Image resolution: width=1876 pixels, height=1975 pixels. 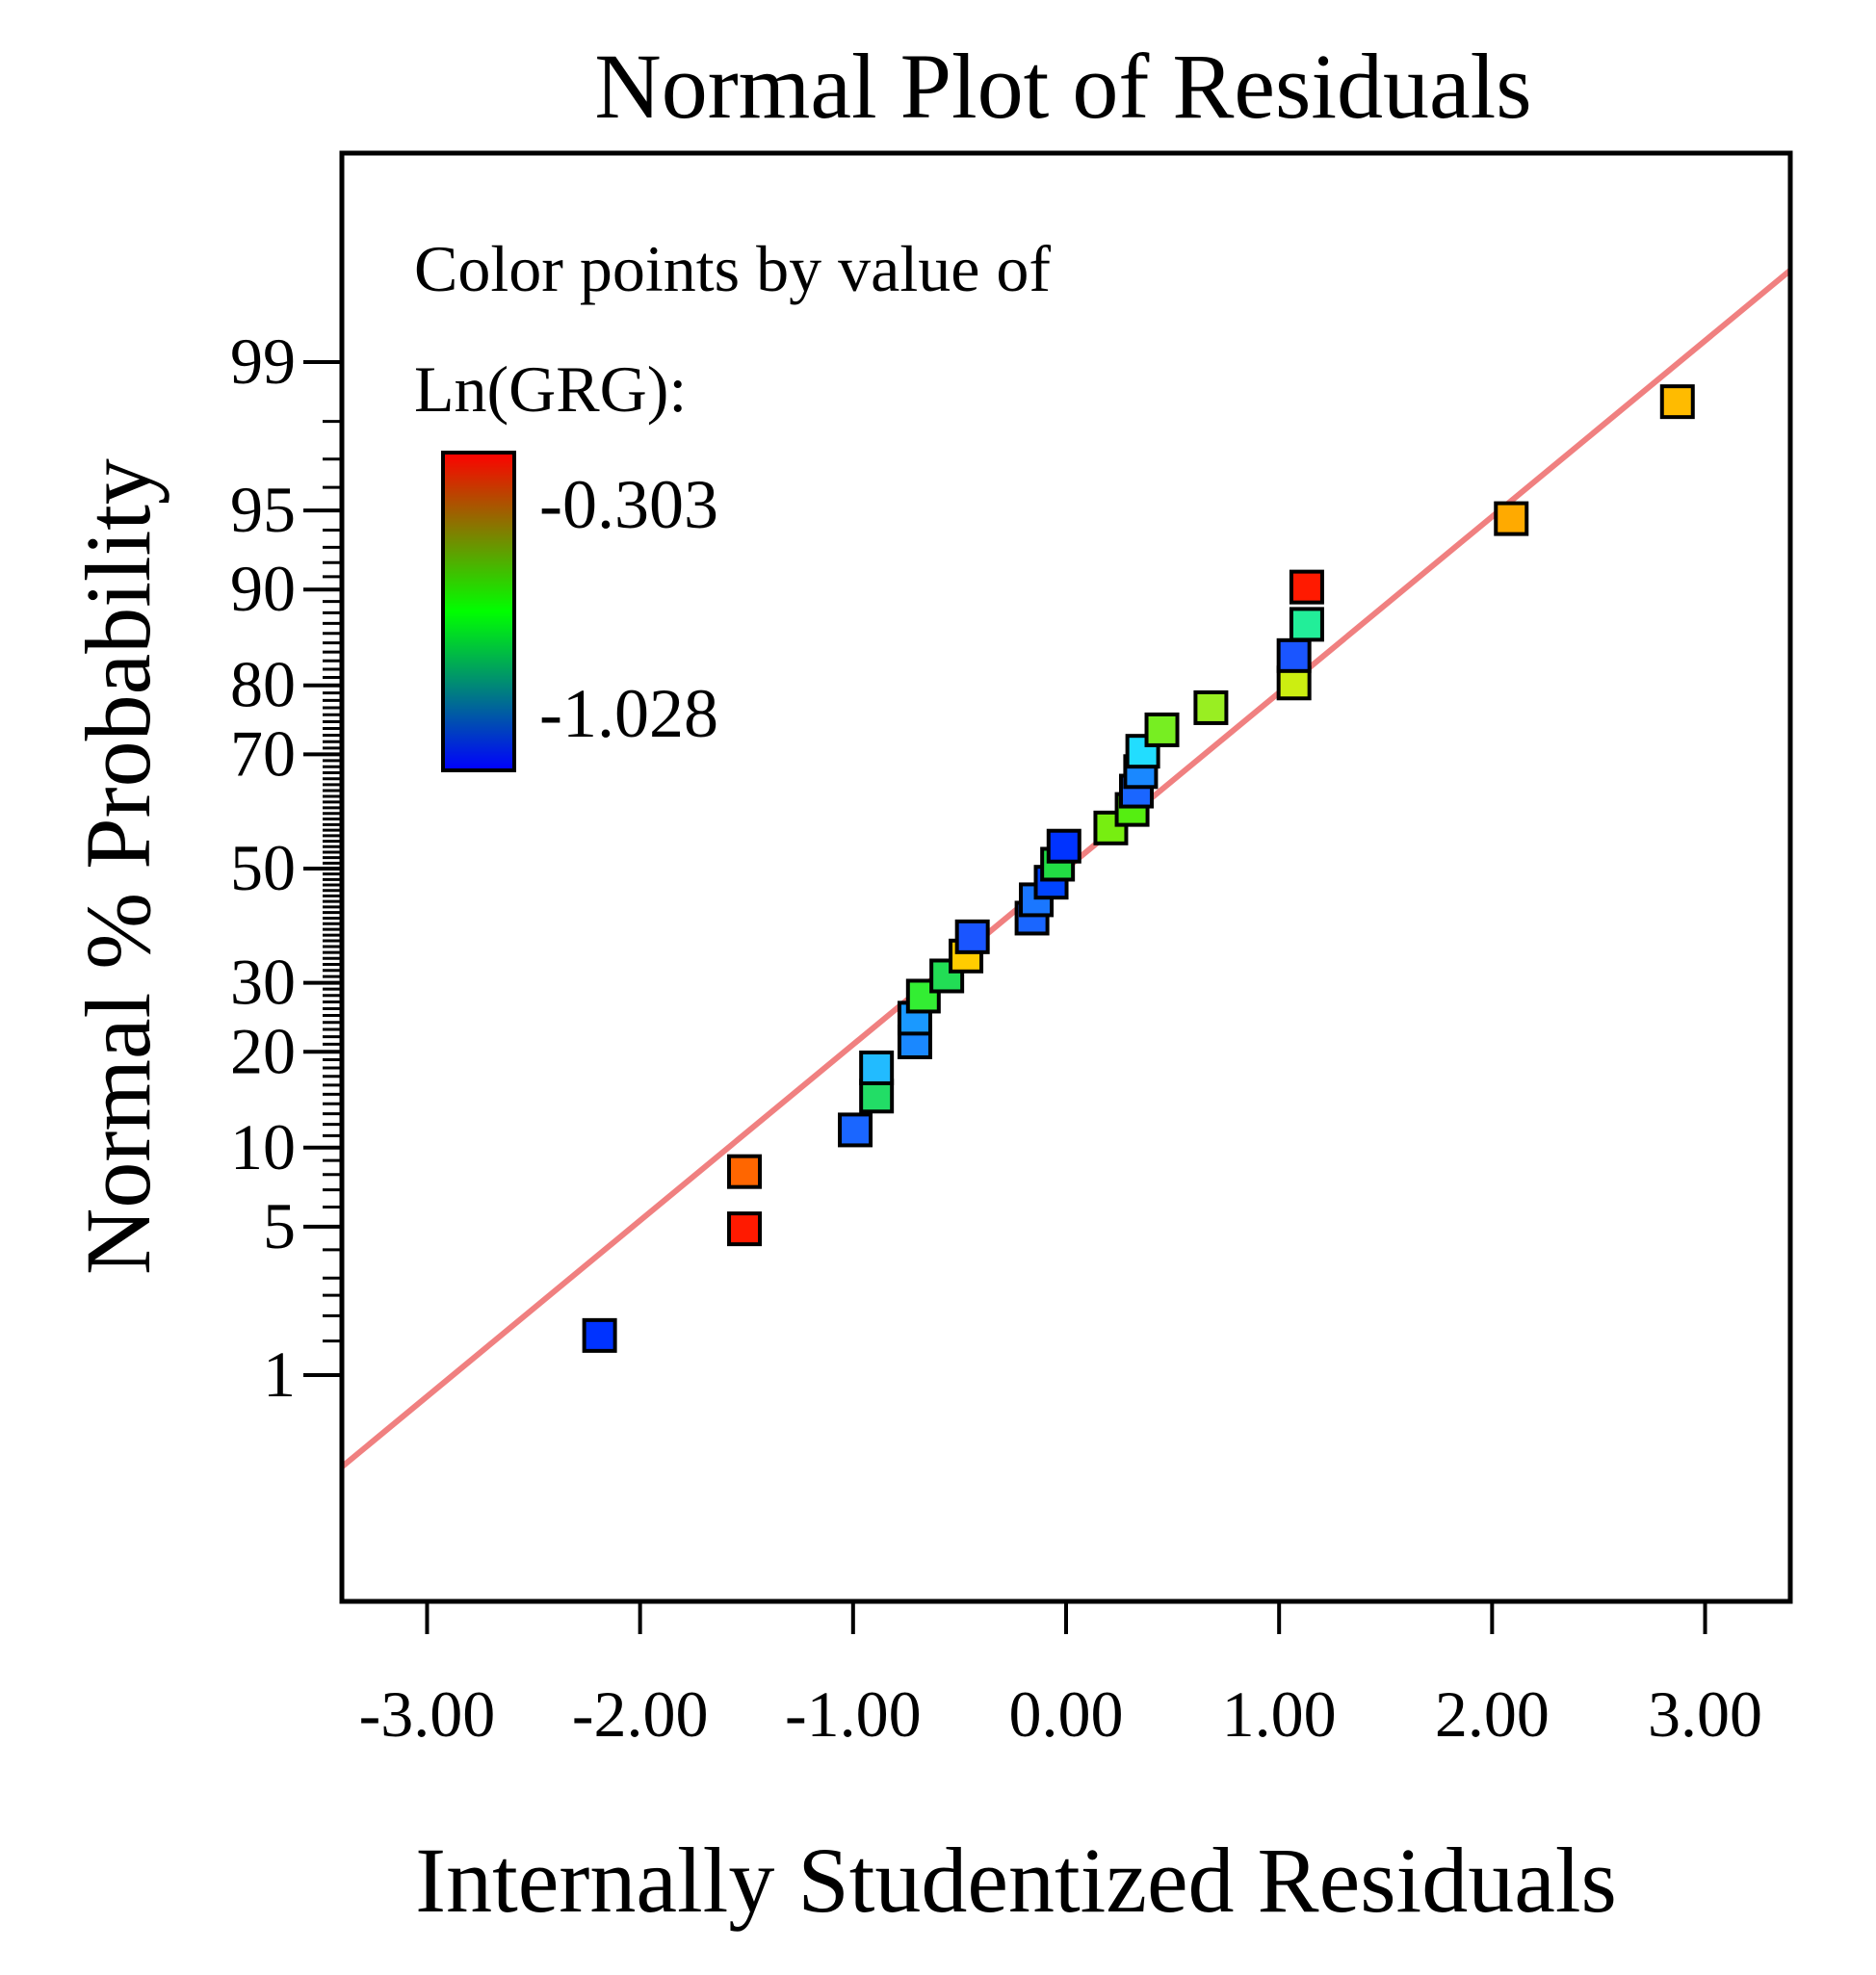 I want to click on y-tick-label: 10, so click(x=263, y=1146).